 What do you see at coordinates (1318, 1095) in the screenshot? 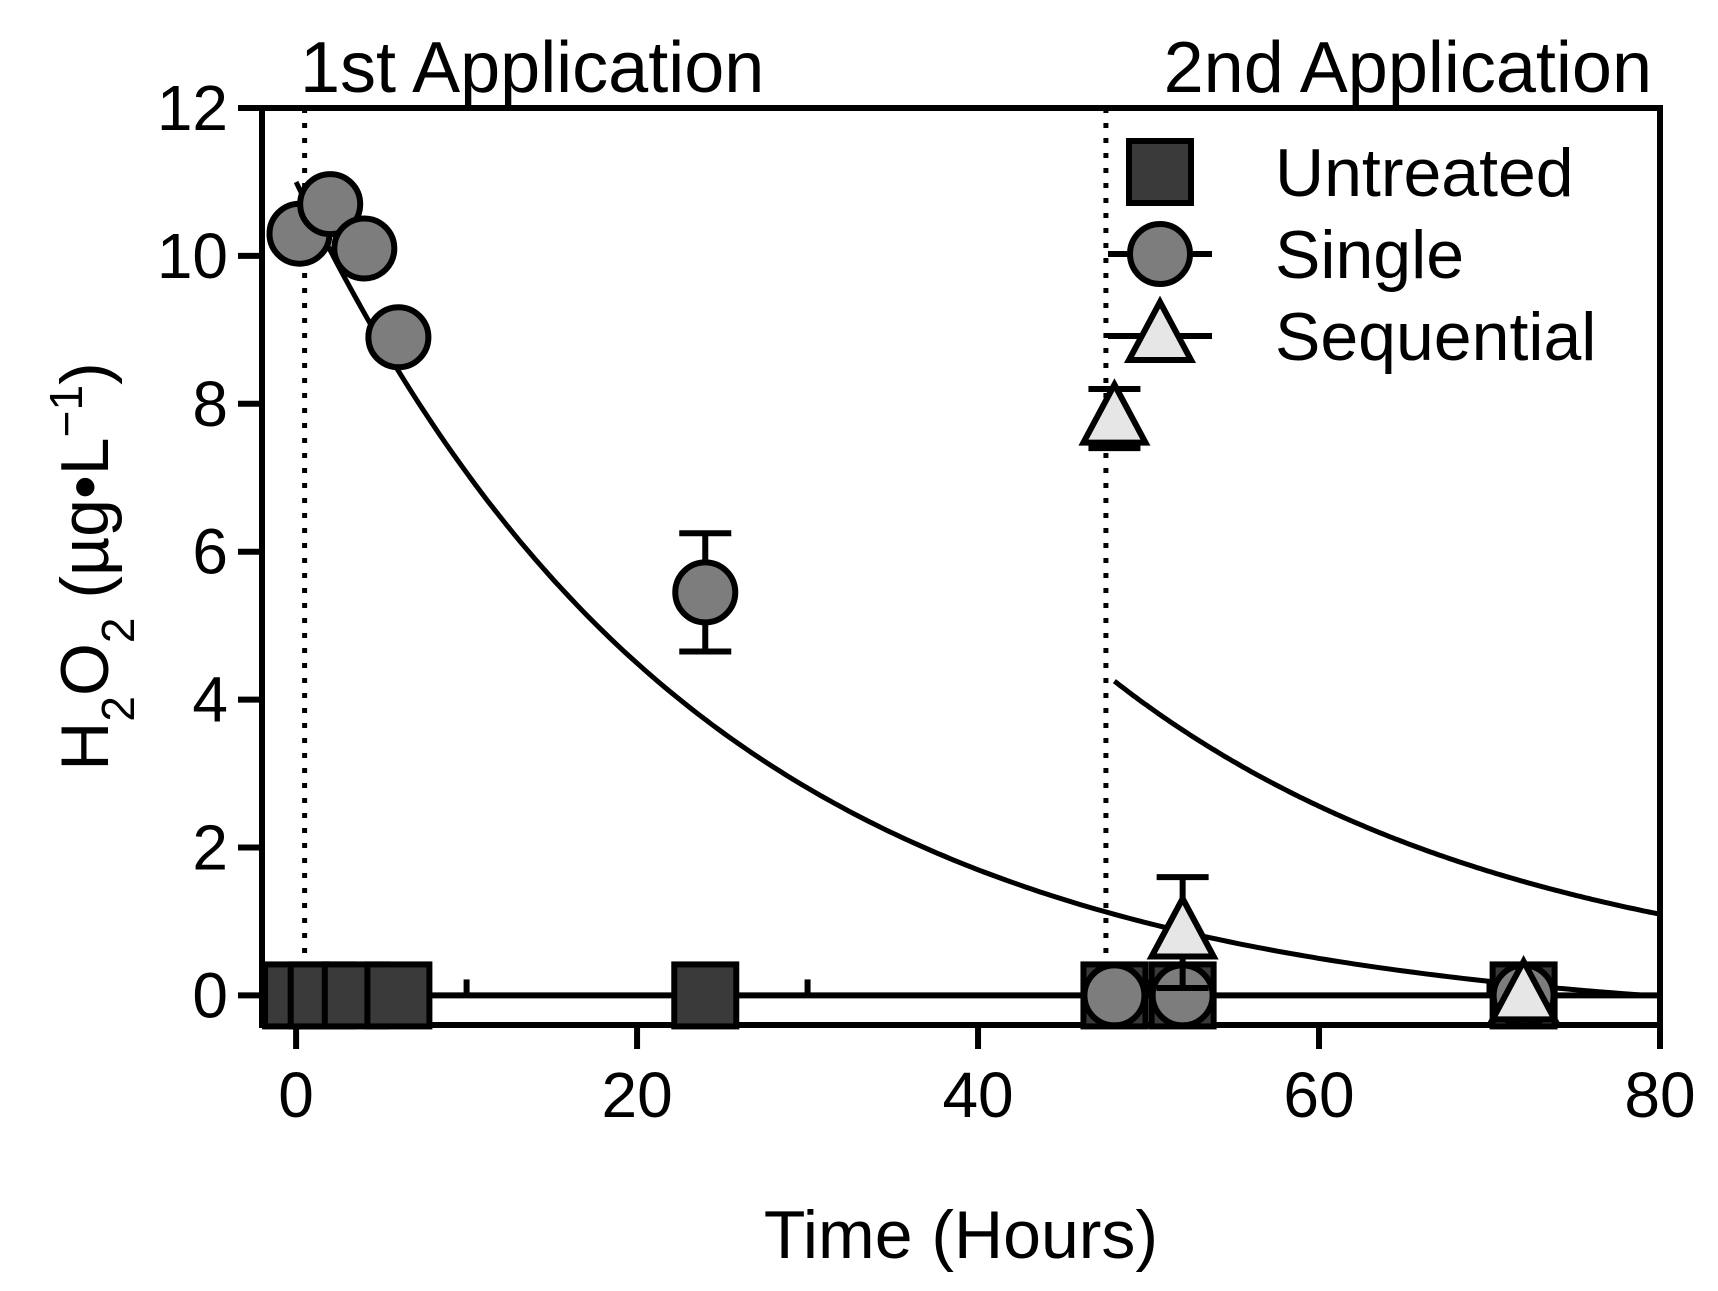
I see `x-tick-label-60: 60` at bounding box center [1318, 1095].